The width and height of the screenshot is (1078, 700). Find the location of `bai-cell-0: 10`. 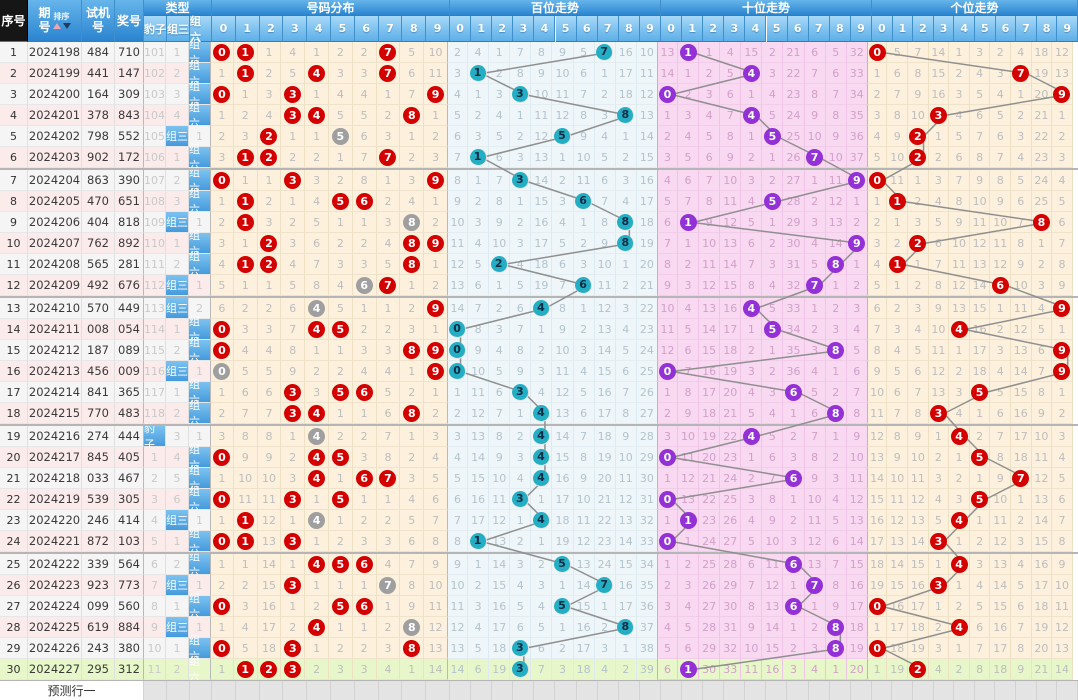

bai-cell-0: 10 is located at coordinates (457, 222).